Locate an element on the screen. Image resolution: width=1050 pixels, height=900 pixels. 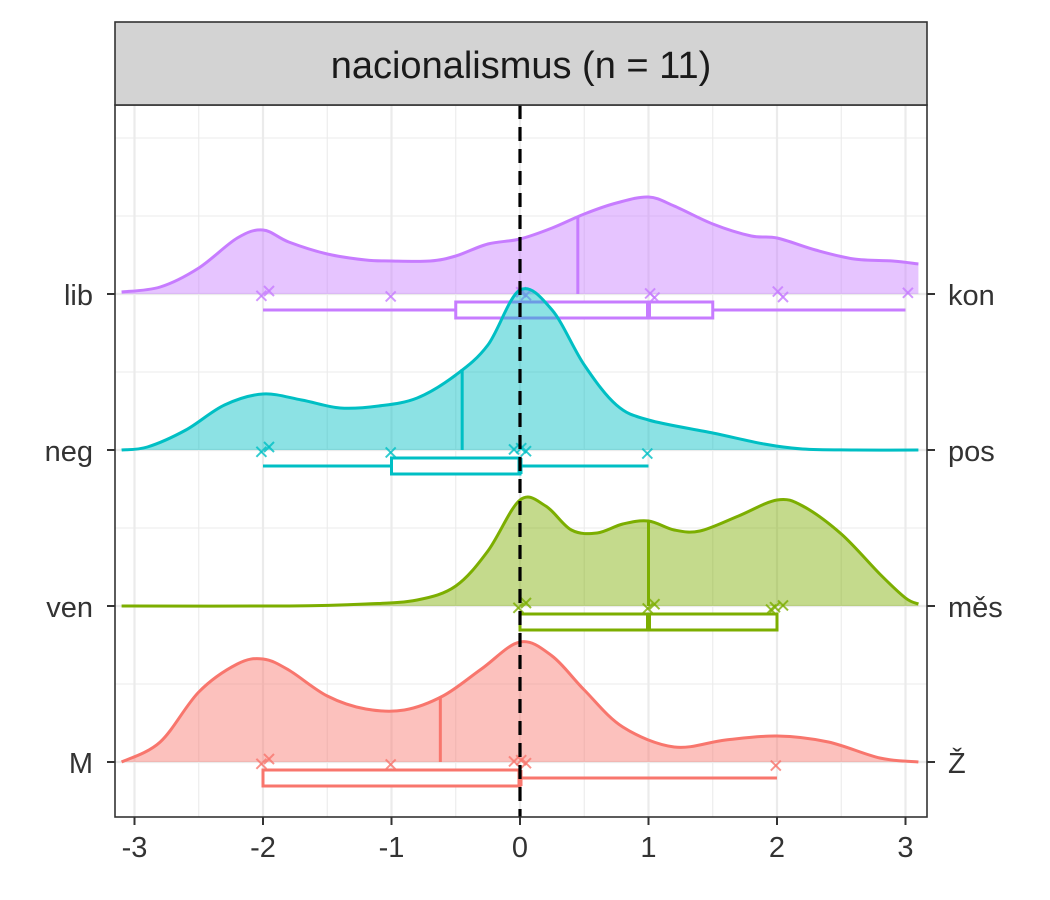
x-tick-label: 3 is located at coordinates (905, 848).